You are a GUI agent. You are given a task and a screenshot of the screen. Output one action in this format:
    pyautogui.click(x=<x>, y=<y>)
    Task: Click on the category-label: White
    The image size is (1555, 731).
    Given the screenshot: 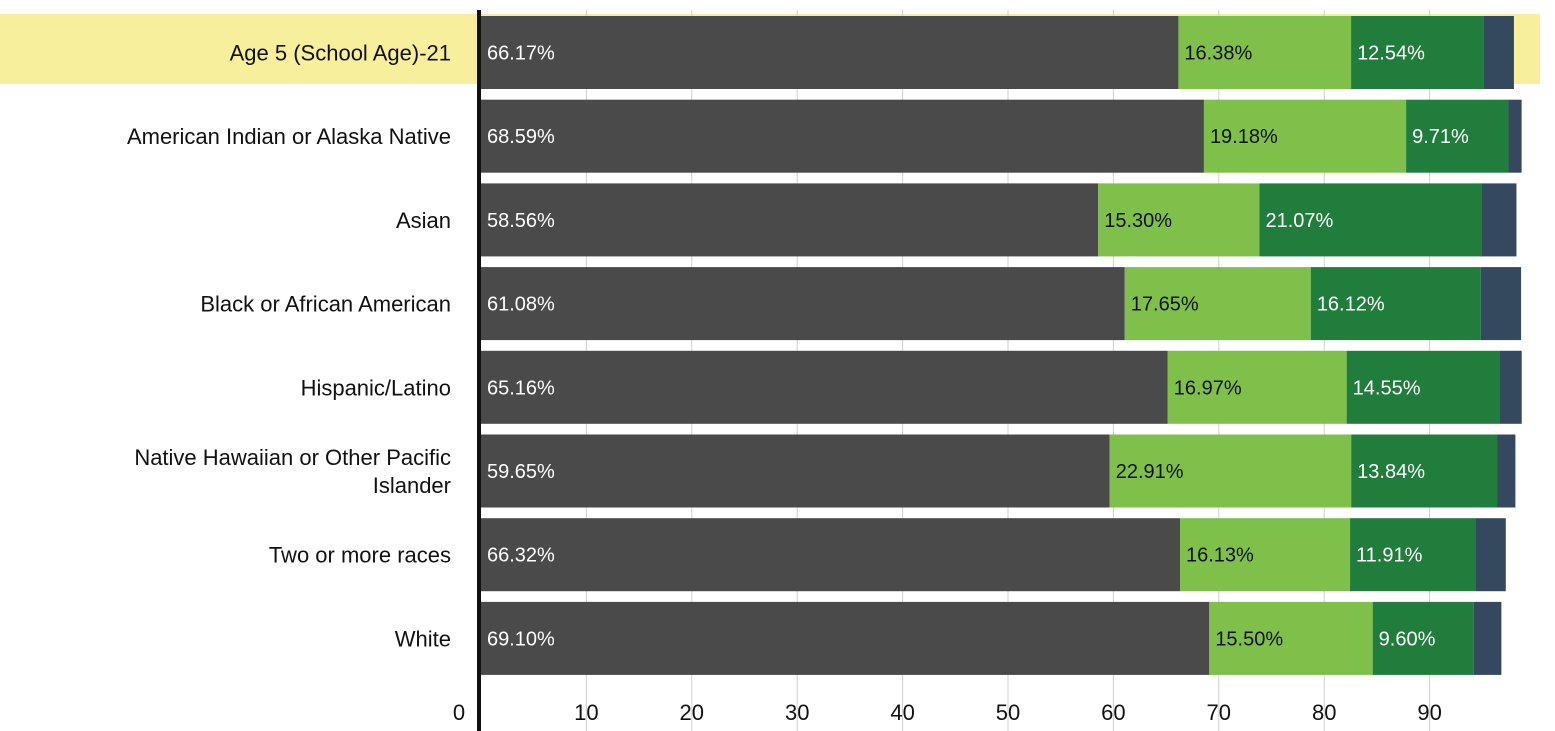 What is the action you would take?
    pyautogui.click(x=423, y=638)
    